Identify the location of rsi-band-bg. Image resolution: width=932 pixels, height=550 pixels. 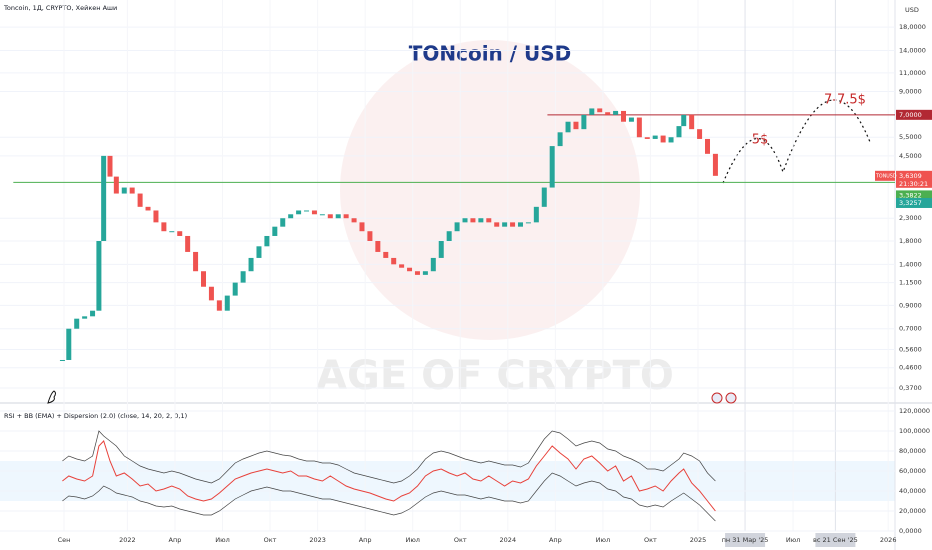
(447, 481).